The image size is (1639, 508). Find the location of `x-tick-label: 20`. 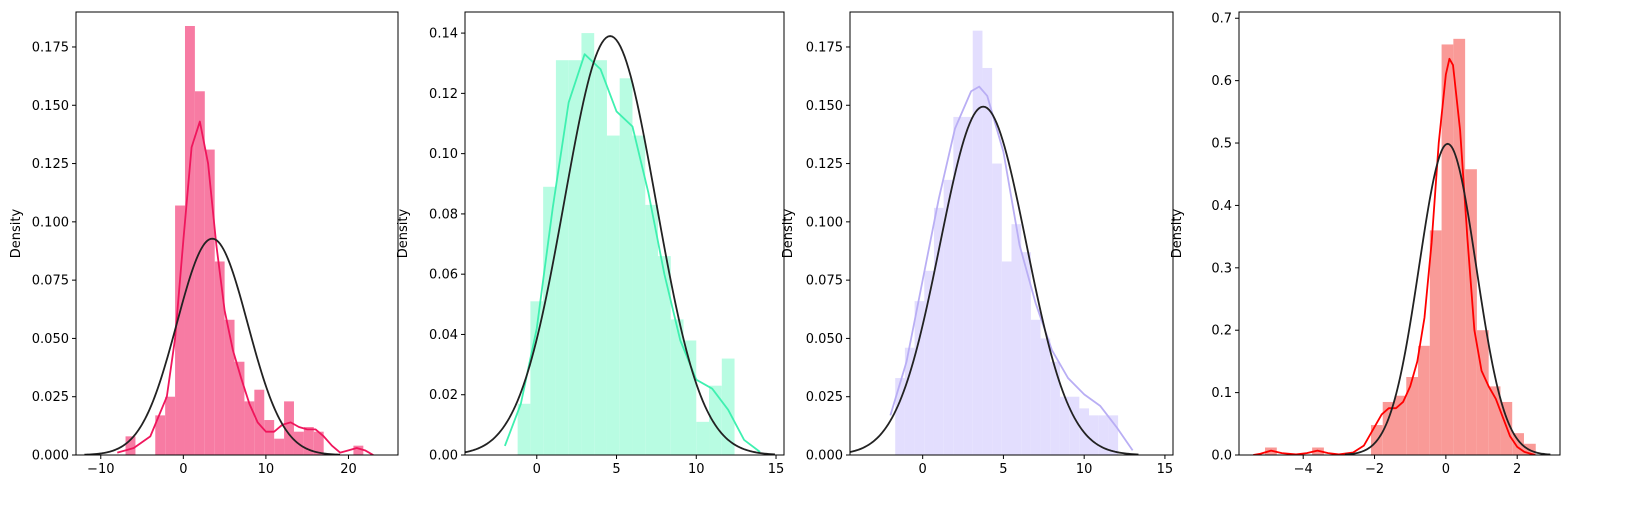

x-tick-label: 20 is located at coordinates (348, 469).